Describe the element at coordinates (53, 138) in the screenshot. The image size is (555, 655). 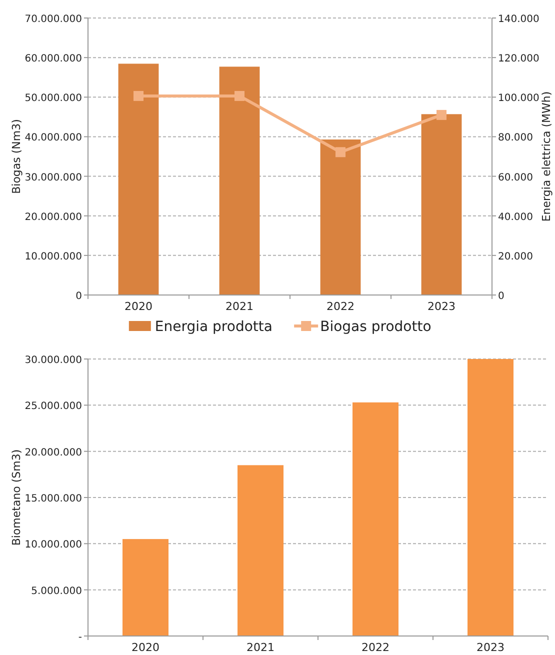
I see `y-tick-label: 40.000.000` at that location.